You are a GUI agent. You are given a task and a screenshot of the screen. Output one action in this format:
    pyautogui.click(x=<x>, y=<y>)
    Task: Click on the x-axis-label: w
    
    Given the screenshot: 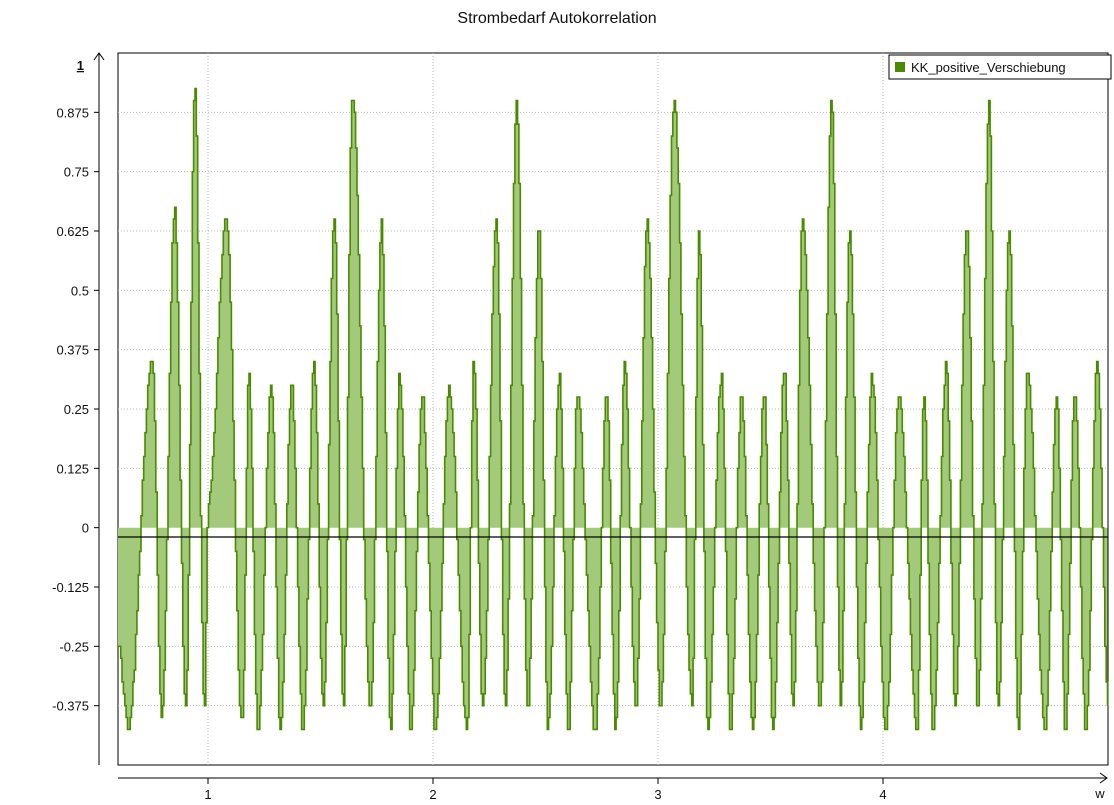 What is the action you would take?
    pyautogui.click(x=1099, y=793)
    